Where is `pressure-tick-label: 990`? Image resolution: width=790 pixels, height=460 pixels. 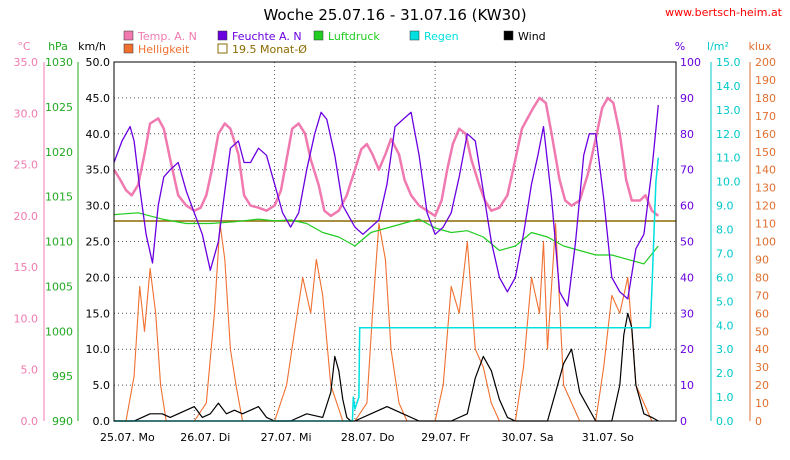 pressure-tick-label: 990 is located at coordinates (62, 421).